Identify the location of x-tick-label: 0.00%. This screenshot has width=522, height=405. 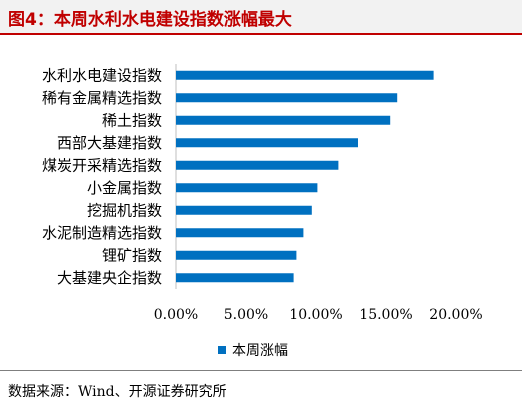
(176, 315).